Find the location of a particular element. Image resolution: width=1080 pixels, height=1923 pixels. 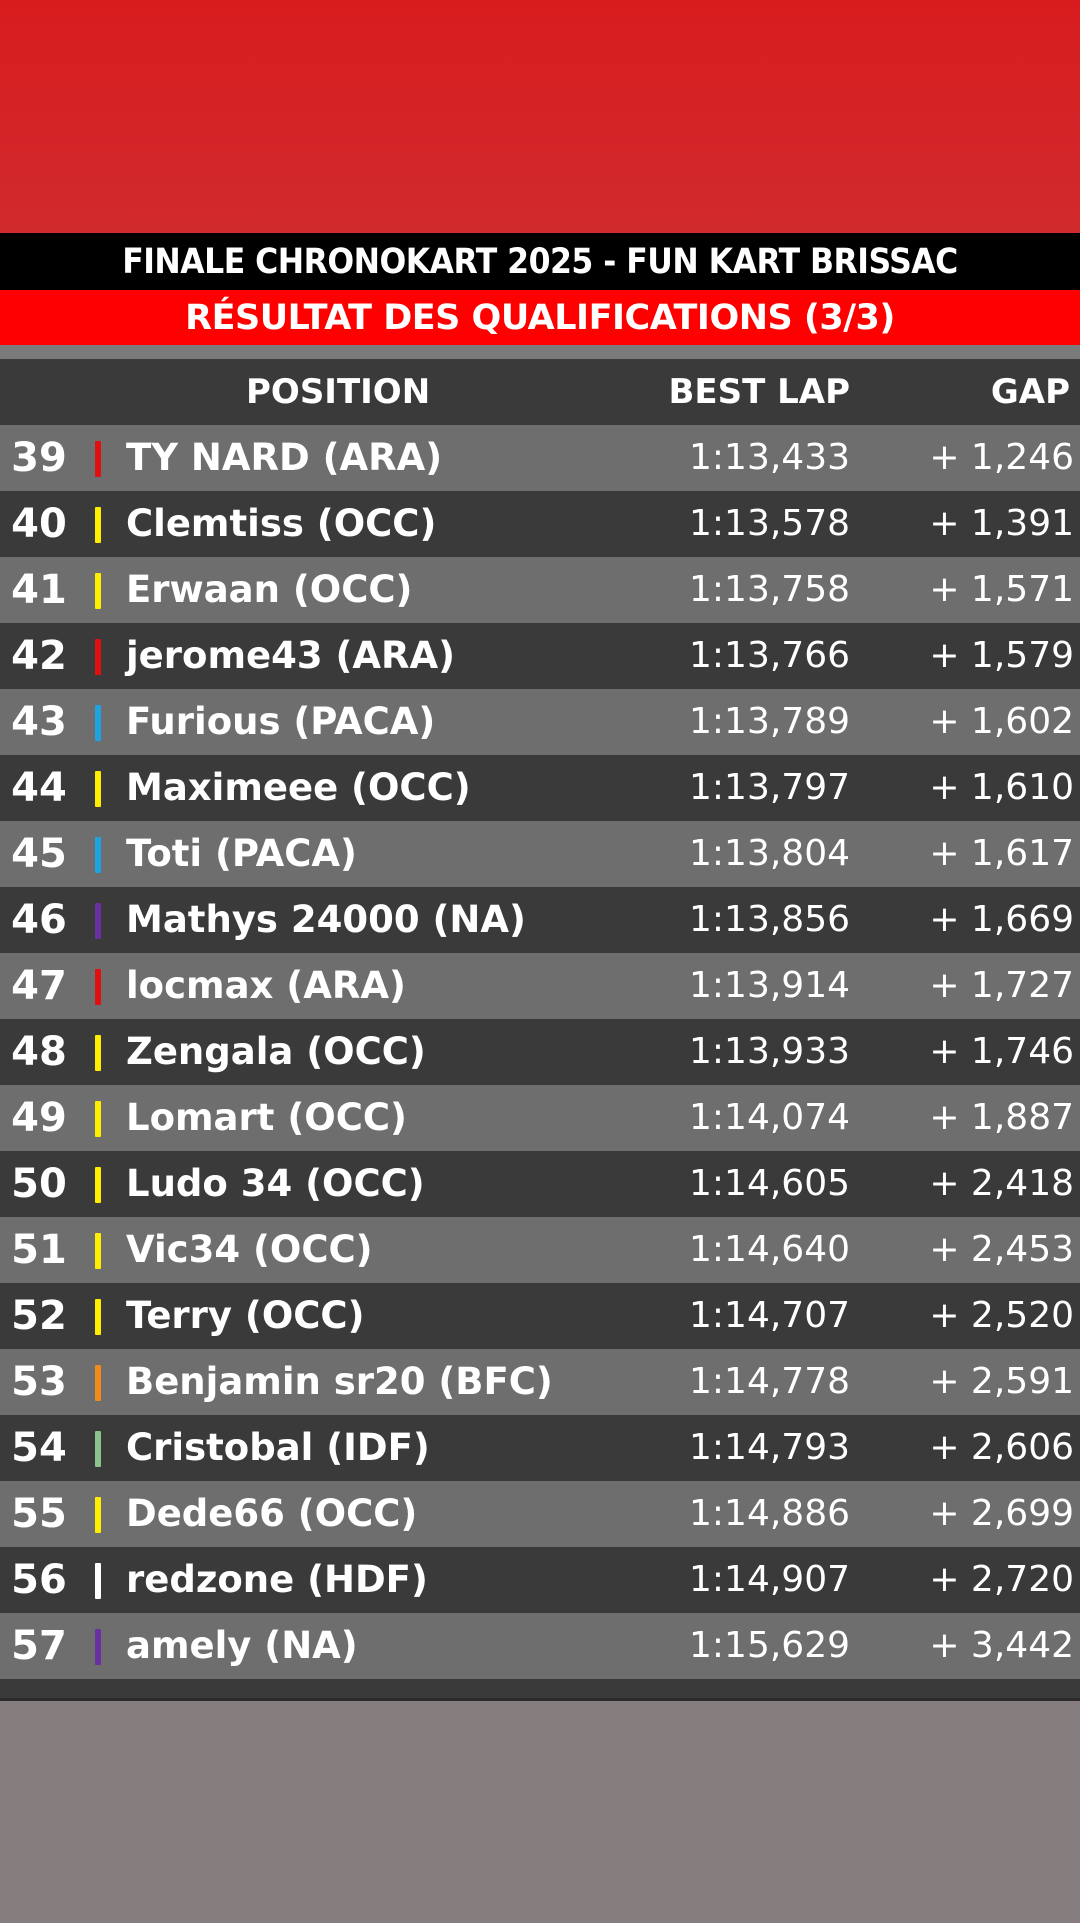

driver-name: Erwaan (OCC) is located at coordinates (269, 589).